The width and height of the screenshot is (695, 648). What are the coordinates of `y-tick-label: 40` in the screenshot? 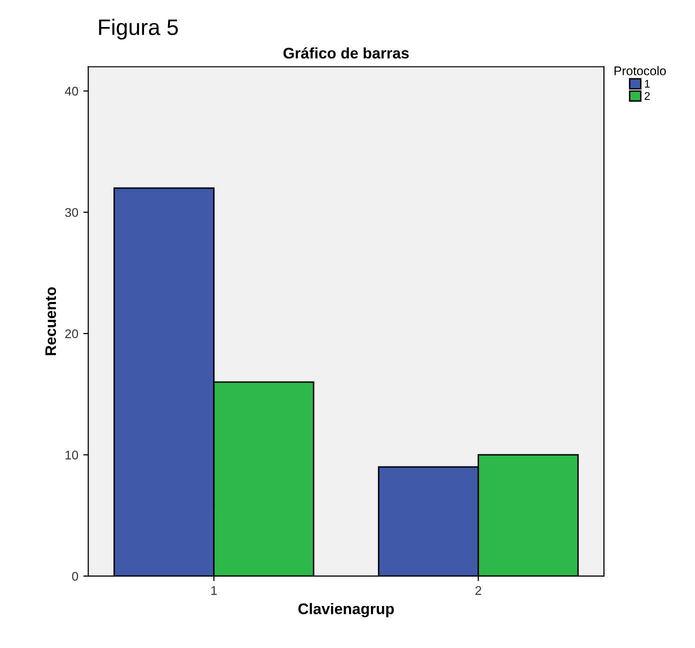 It's located at (71, 91).